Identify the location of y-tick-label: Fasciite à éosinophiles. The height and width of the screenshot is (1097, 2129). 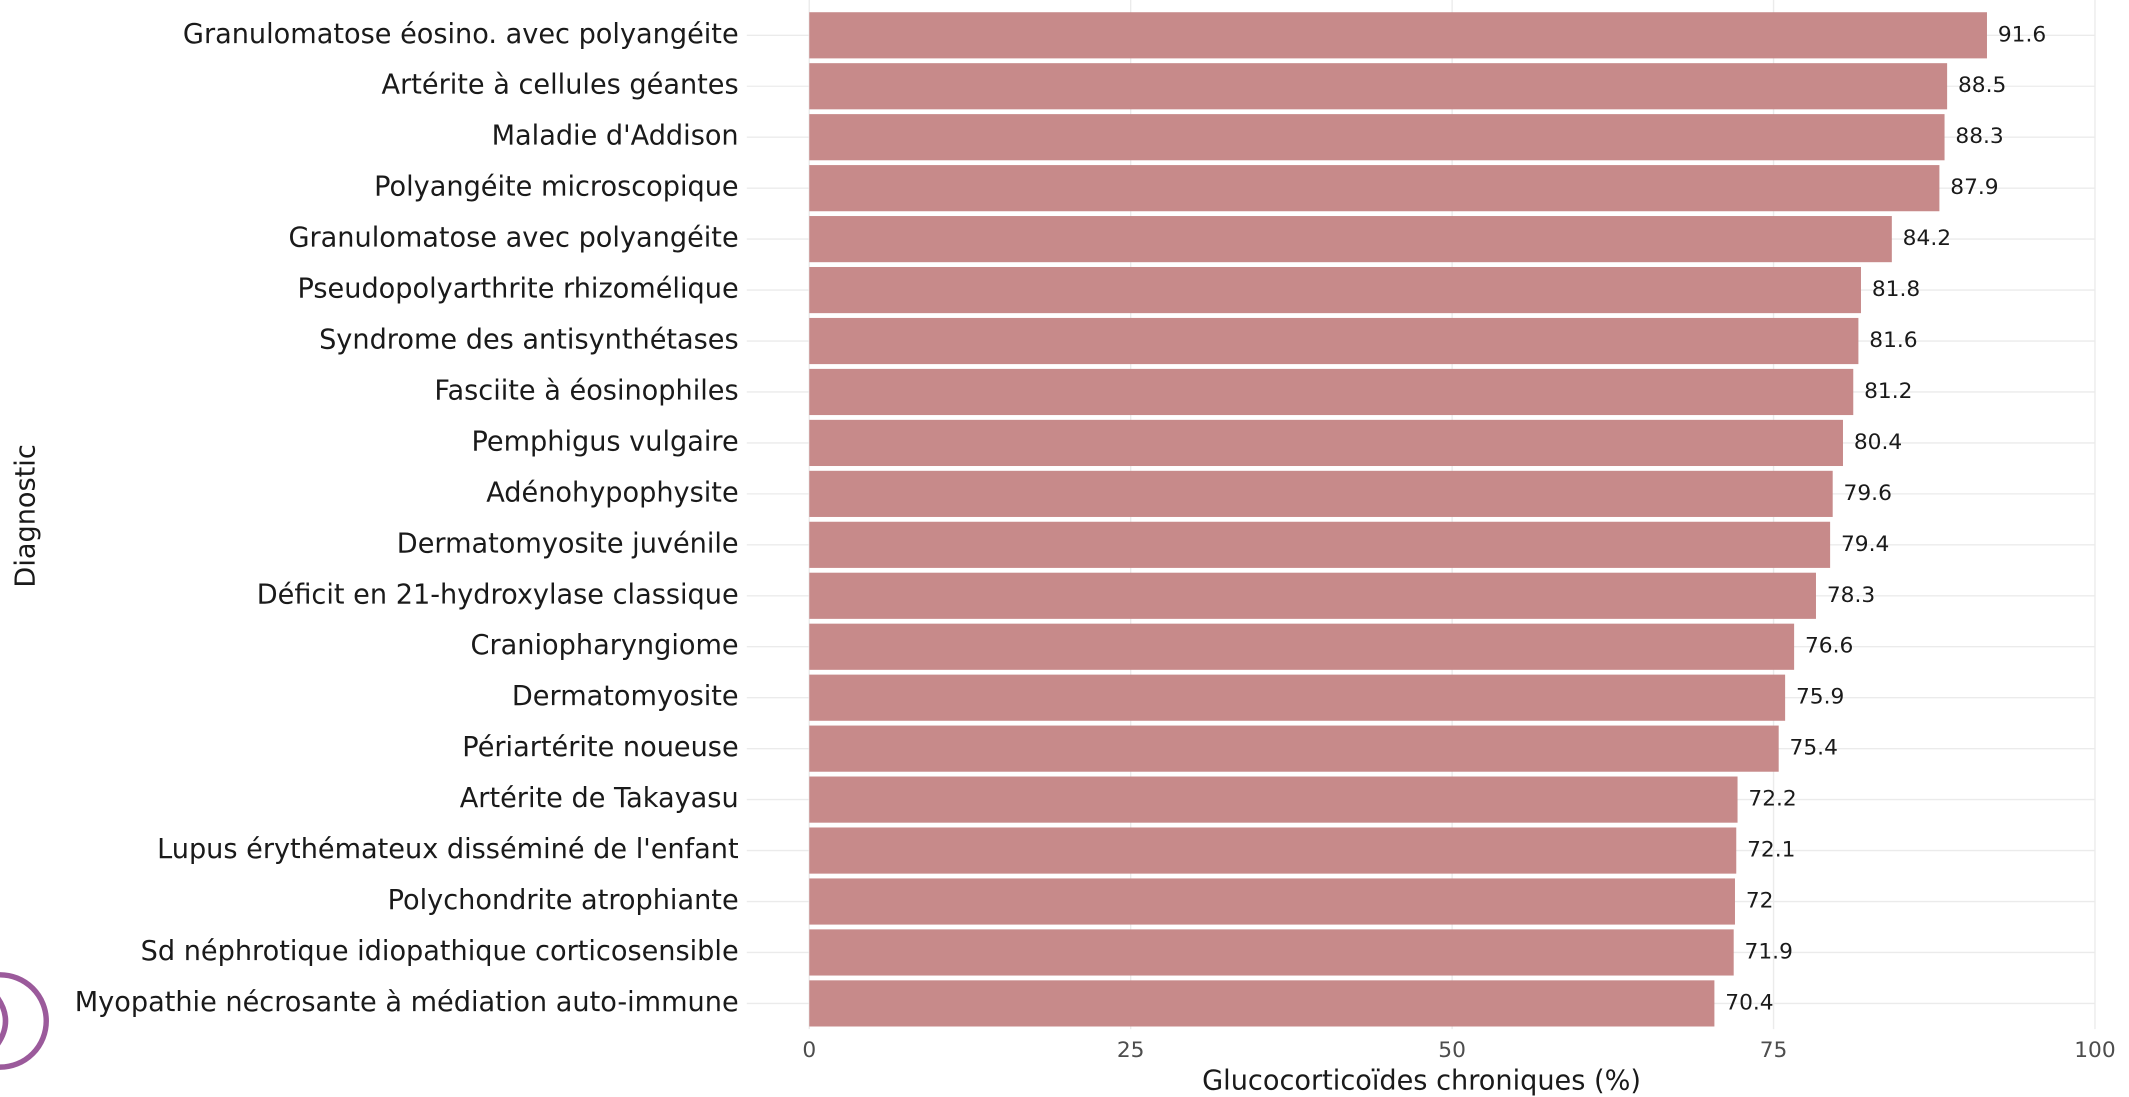
(586, 390).